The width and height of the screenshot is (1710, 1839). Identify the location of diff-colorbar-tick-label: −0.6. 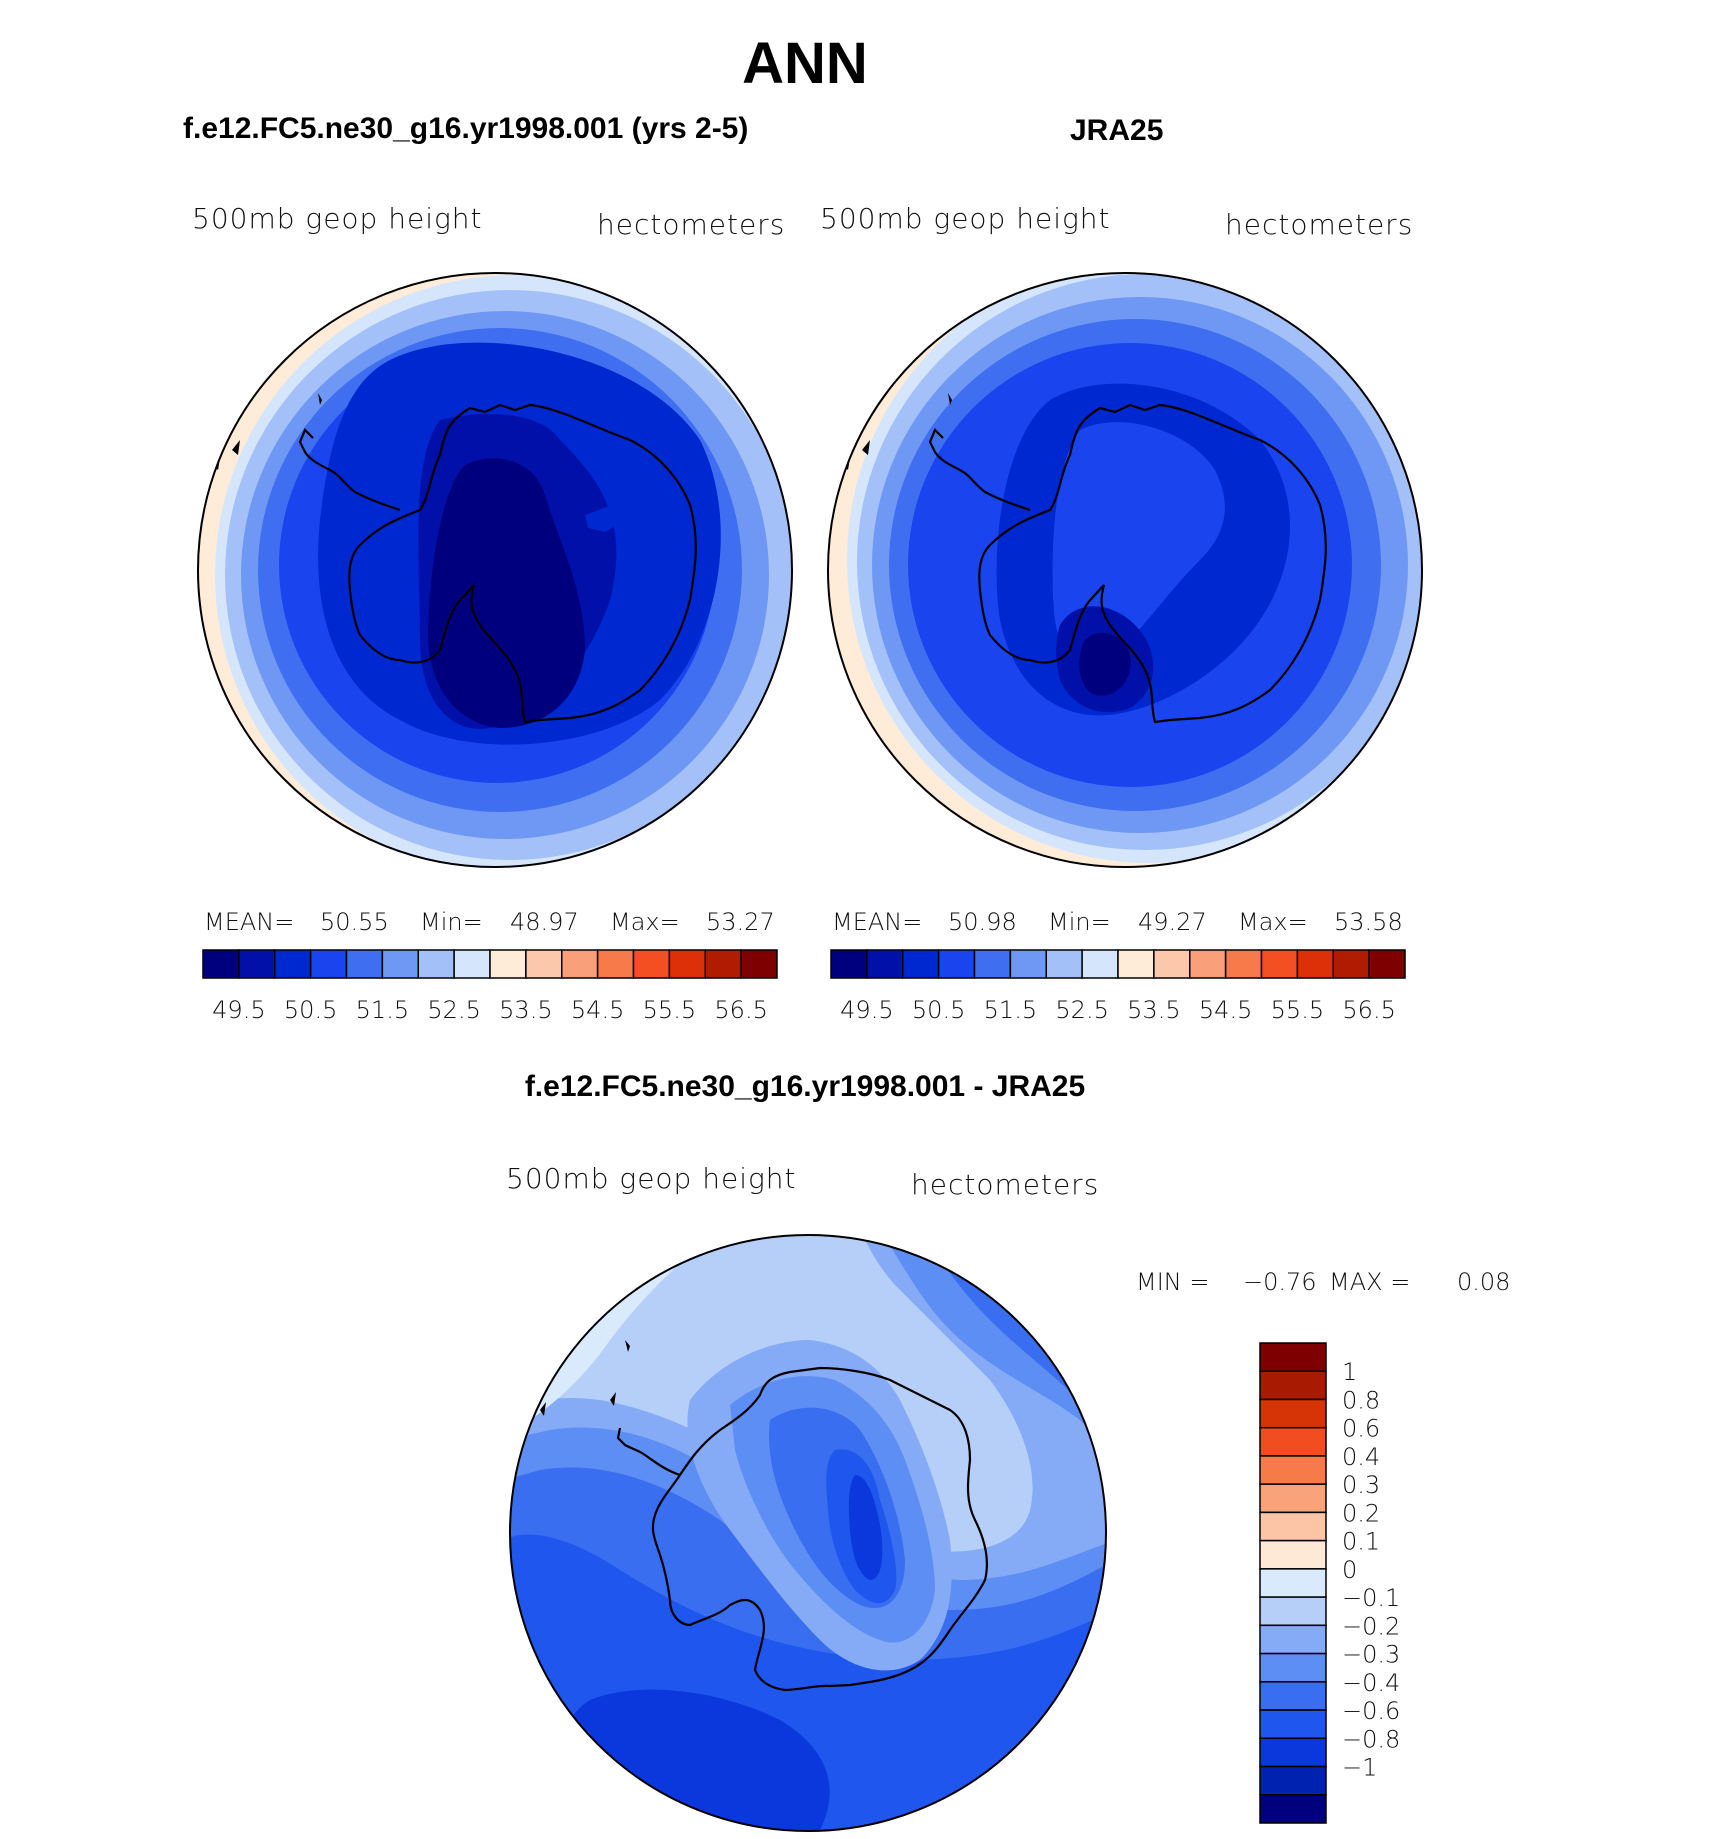
(1371, 1711).